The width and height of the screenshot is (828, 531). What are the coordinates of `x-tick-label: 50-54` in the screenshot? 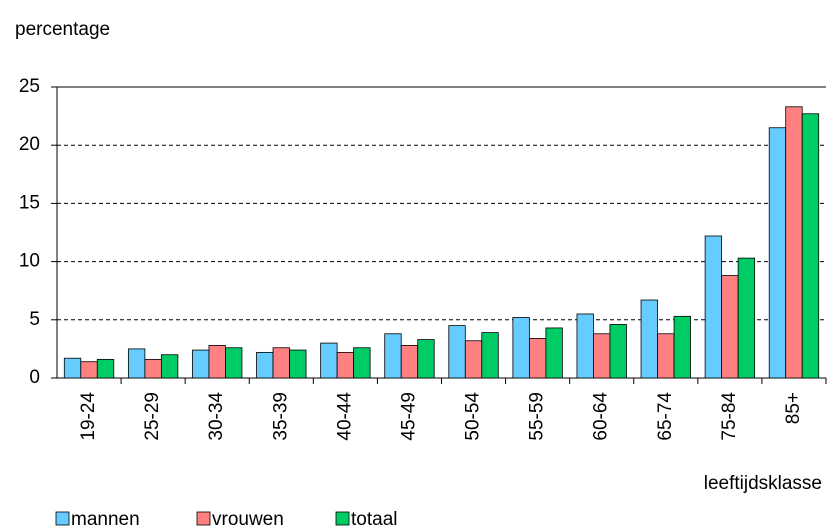 It's located at (473, 416).